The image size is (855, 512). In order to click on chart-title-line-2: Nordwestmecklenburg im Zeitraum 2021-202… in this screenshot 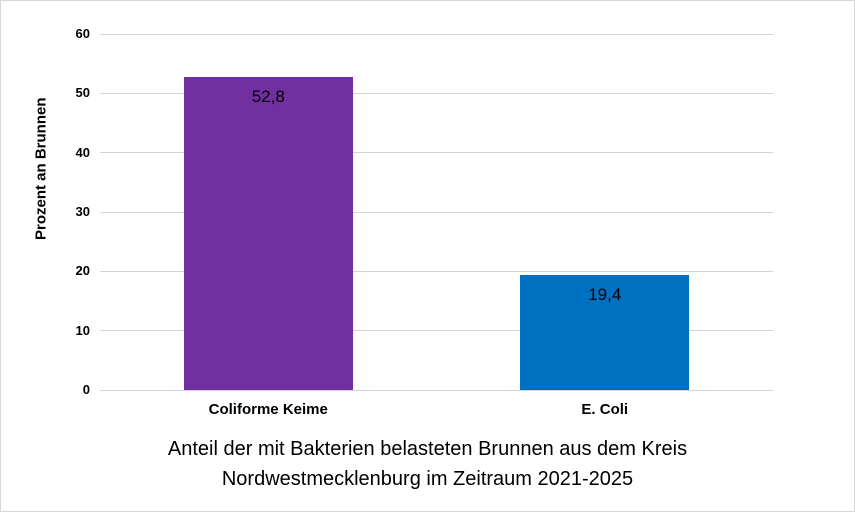, I will do `click(427, 479)`.